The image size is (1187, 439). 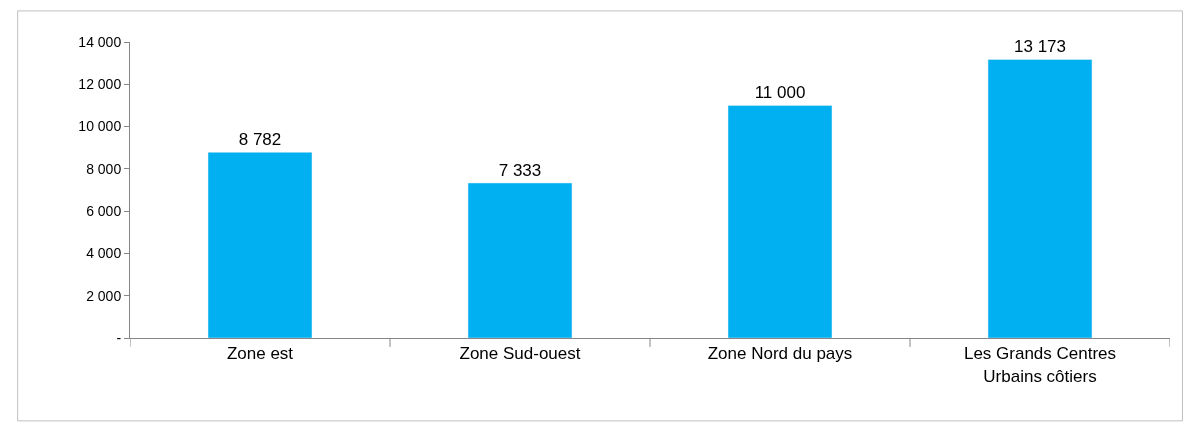 I want to click on data-label: 8 782, so click(x=260, y=140).